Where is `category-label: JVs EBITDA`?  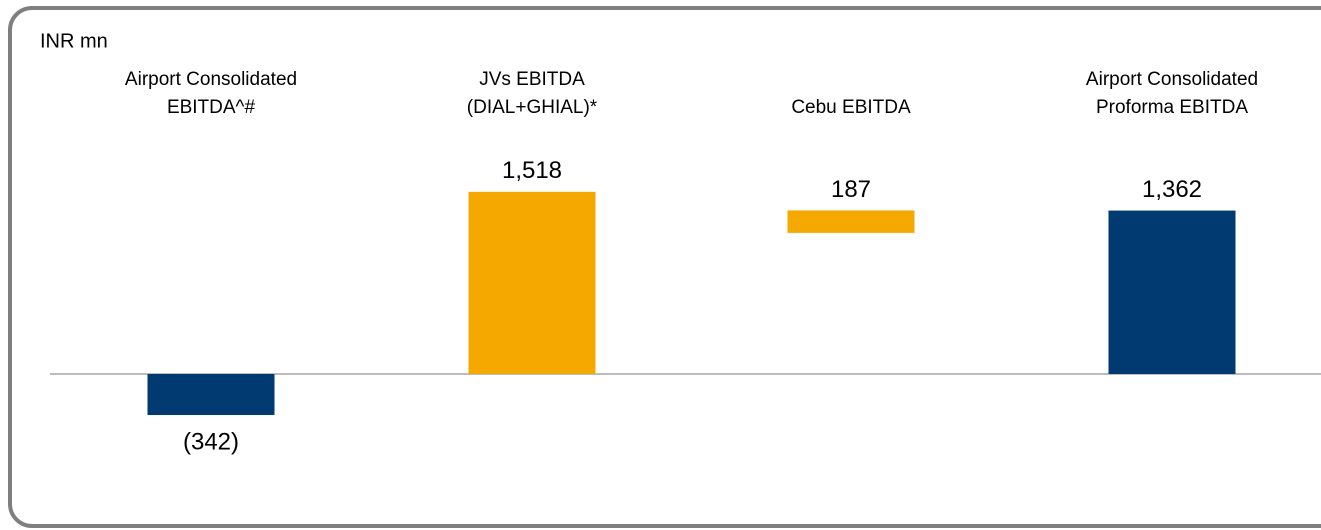
category-label: JVs EBITDA is located at coordinates (532, 79).